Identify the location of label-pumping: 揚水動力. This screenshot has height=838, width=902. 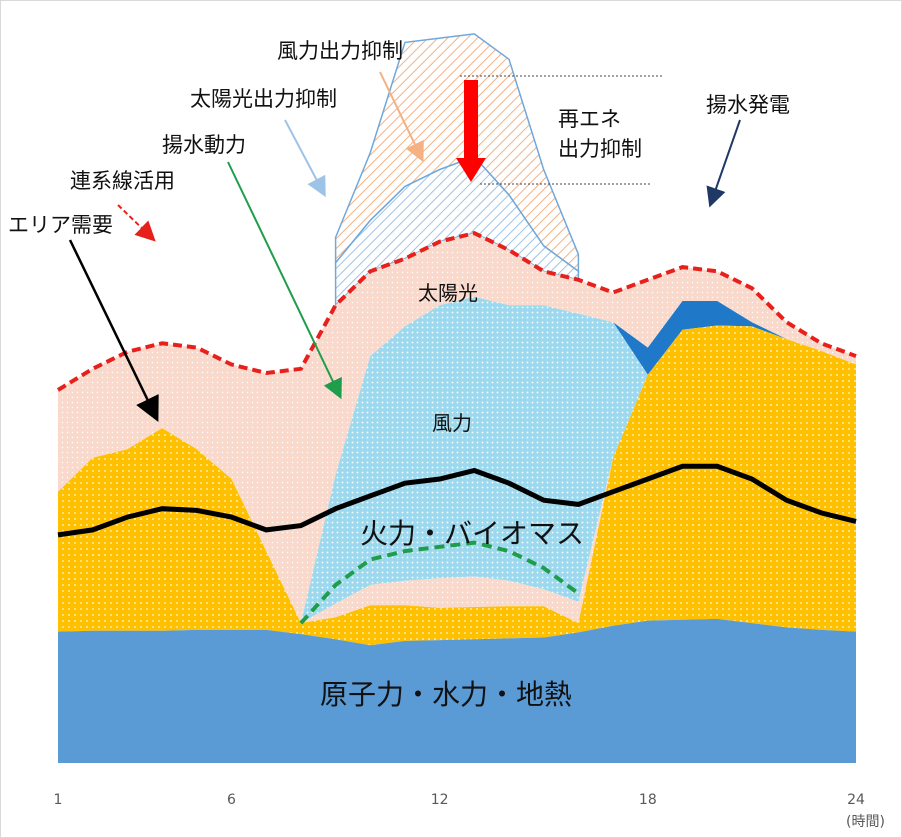
(204, 145).